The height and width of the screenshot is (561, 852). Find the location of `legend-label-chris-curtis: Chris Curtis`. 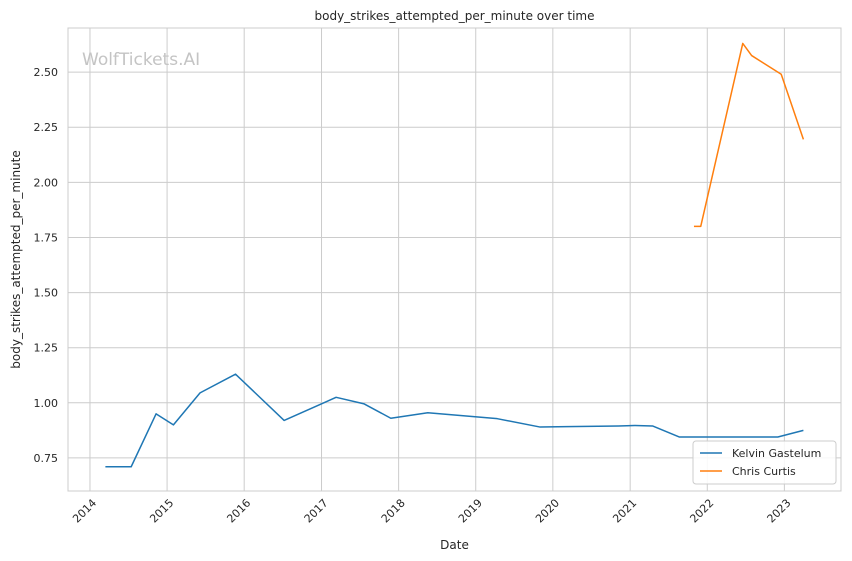

legend-label-chris-curtis: Chris Curtis is located at coordinates (764, 471).